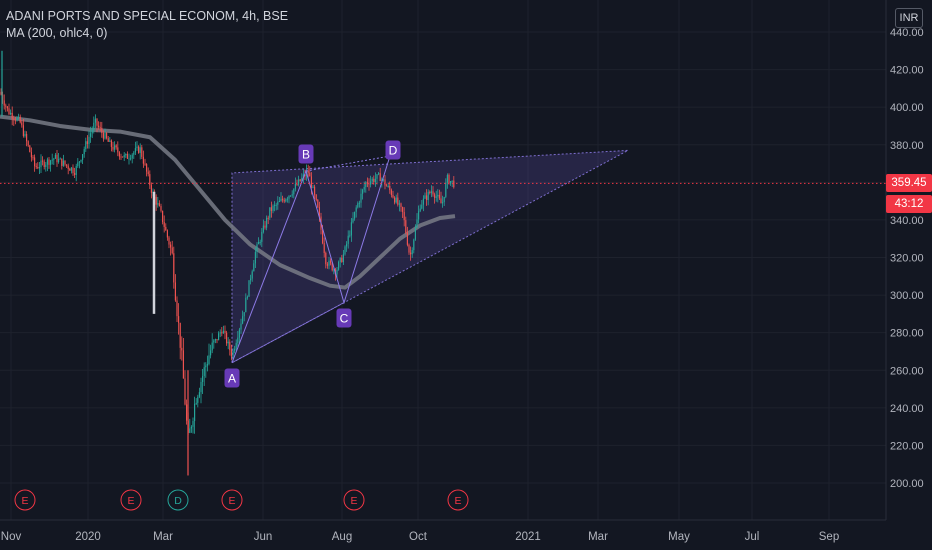 The image size is (932, 550). What do you see at coordinates (344, 318) in the screenshot?
I see `pattern-label-c: C` at bounding box center [344, 318].